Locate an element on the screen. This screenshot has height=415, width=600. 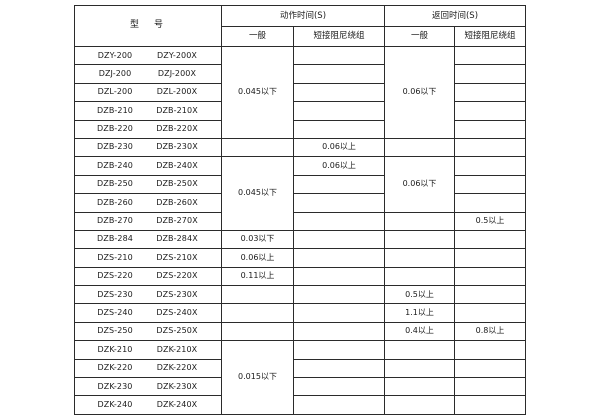
cell-action-time-general: 0.06以上 is located at coordinates (257, 258).